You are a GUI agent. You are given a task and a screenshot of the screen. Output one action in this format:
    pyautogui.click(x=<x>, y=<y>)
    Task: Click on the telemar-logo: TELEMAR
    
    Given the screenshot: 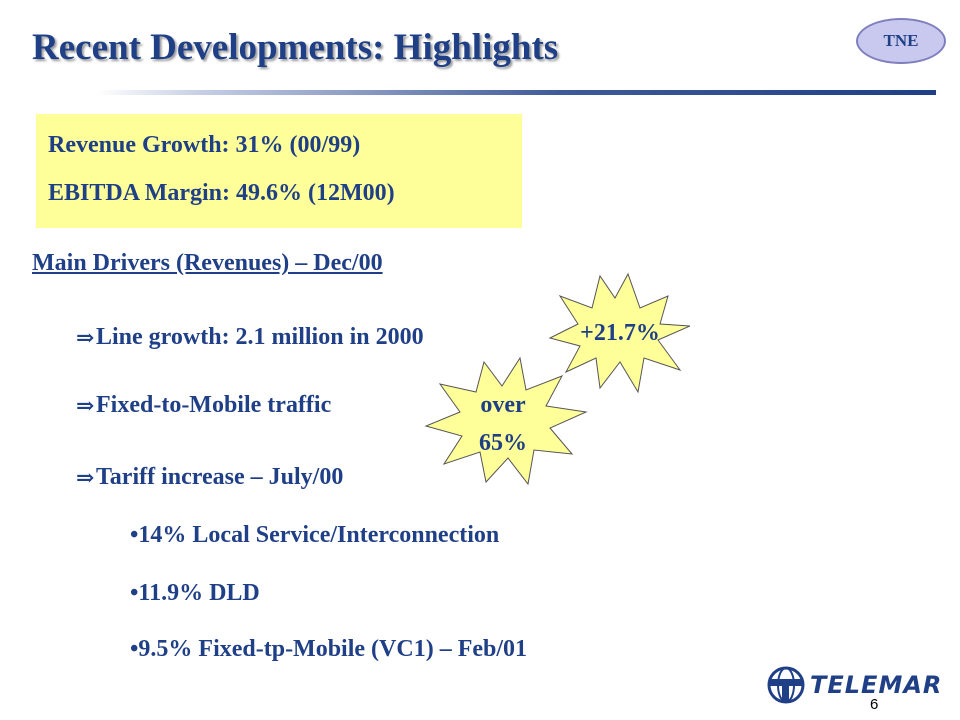 What is the action you would take?
    pyautogui.click(x=856, y=685)
    